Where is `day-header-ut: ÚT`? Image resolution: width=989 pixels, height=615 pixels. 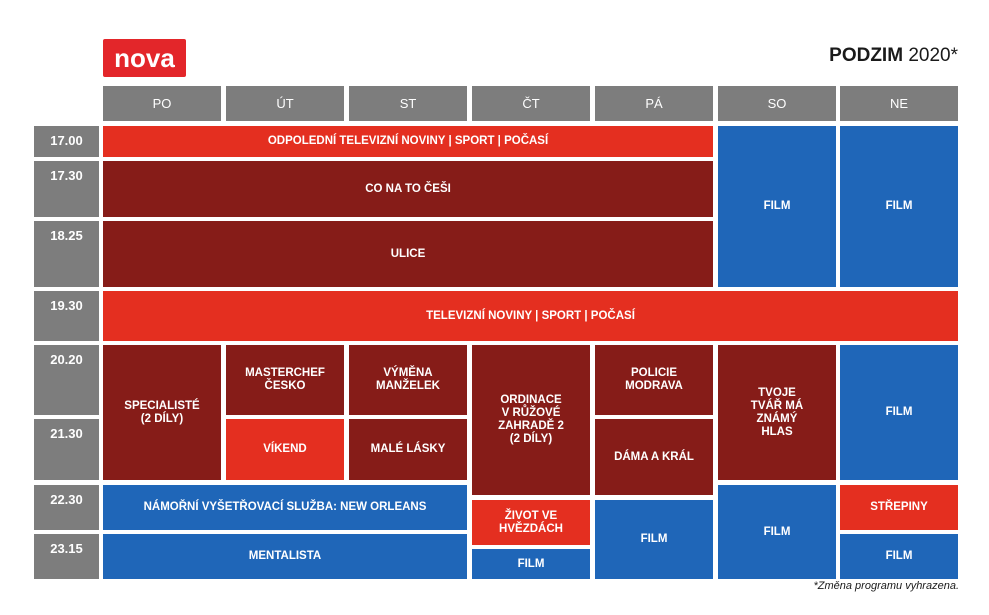 day-header-ut: ÚT is located at coordinates (285, 103).